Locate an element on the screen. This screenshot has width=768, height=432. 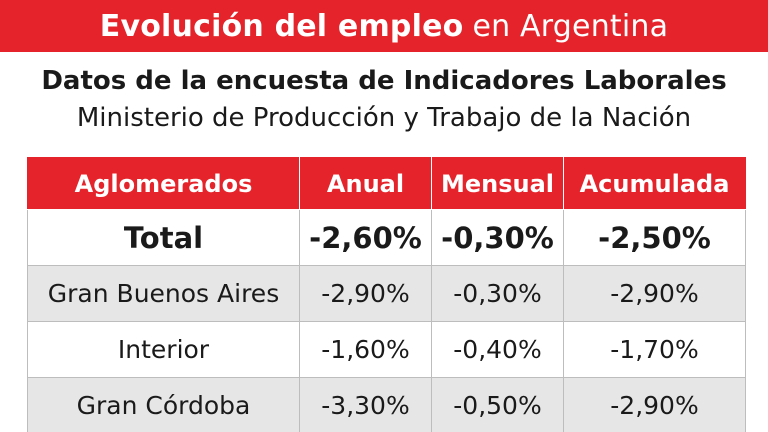
cell-mensual: -0,50% is located at coordinates (497, 404).